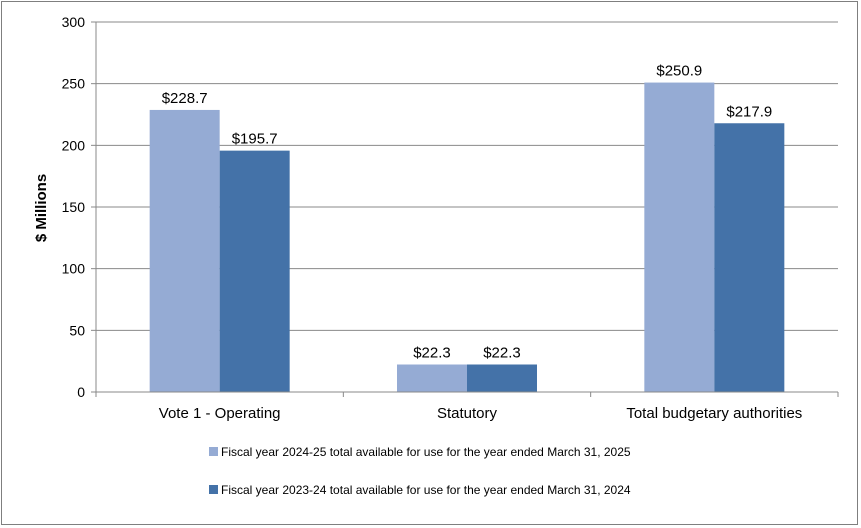 The image size is (861, 528). I want to click on x-tick-label: Vote 1 - Operating, so click(220, 413).